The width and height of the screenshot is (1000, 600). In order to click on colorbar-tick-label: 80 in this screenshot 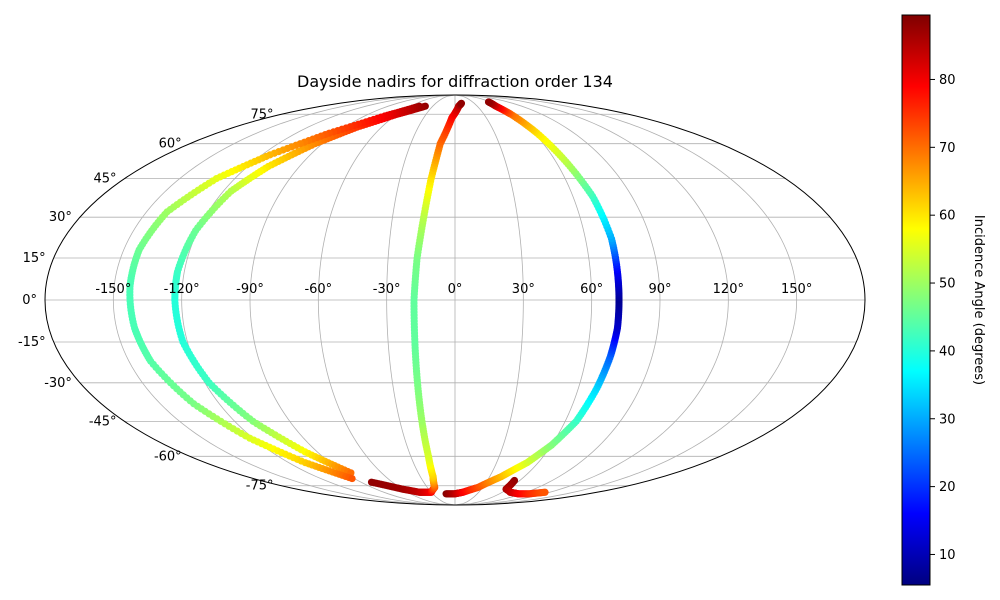, I will do `click(947, 80)`.